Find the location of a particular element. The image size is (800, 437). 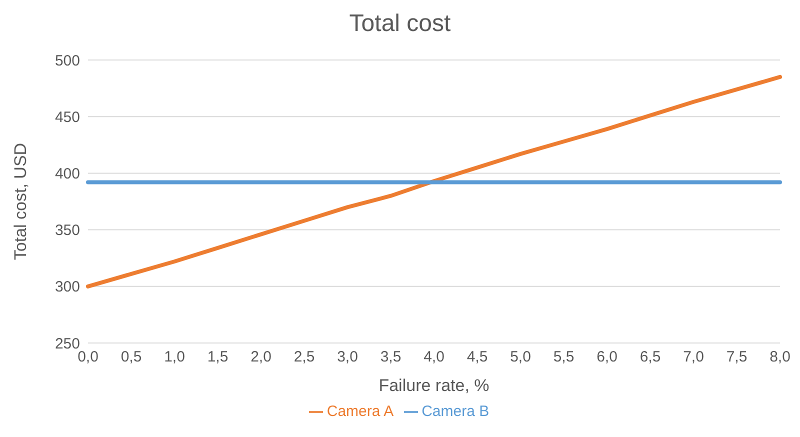

y-tick-label: 400 is located at coordinates (67, 174).